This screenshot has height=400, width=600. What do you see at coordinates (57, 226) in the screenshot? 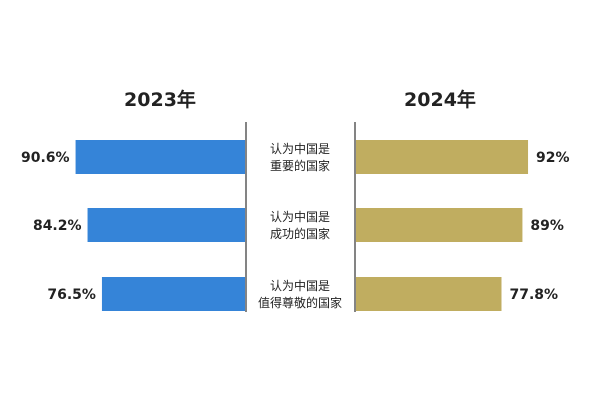
I see `value-label-2023-2: 84.2%` at bounding box center [57, 226].